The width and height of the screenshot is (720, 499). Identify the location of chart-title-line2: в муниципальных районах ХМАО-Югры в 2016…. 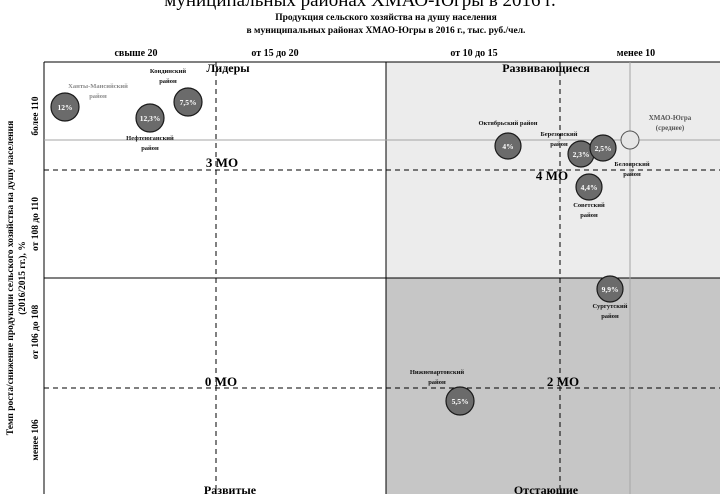
(386, 30).